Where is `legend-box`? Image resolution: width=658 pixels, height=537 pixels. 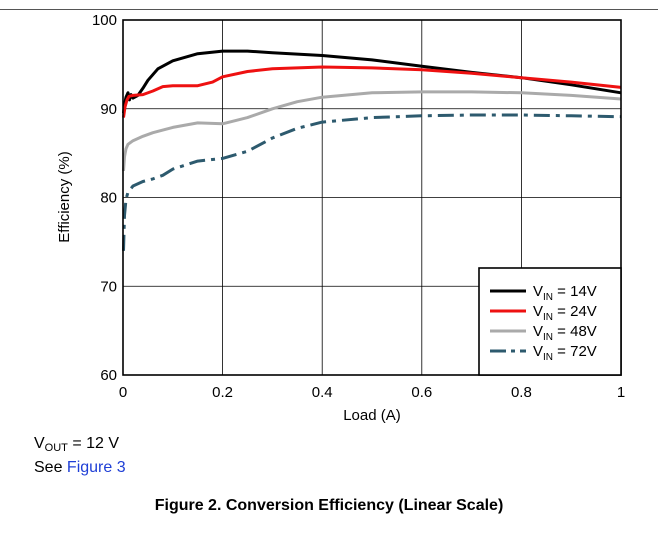
legend-box is located at coordinates (550, 321).